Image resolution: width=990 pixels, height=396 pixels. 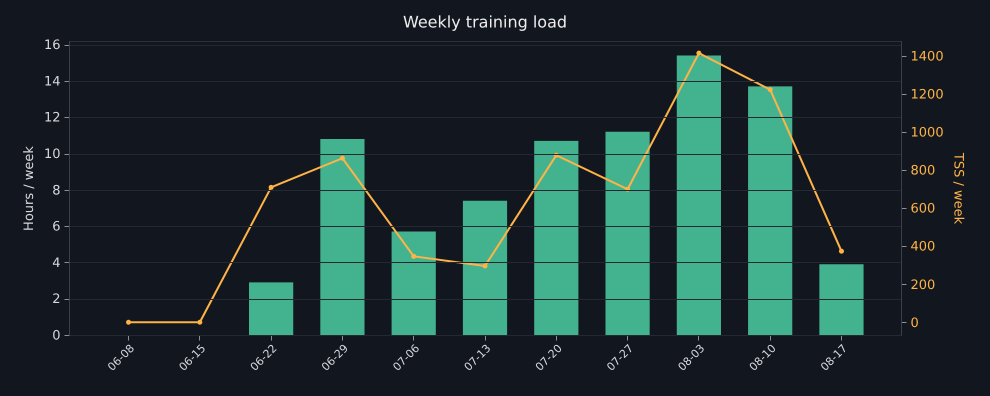 I want to click on y-tick-label: 10, so click(x=52, y=154).